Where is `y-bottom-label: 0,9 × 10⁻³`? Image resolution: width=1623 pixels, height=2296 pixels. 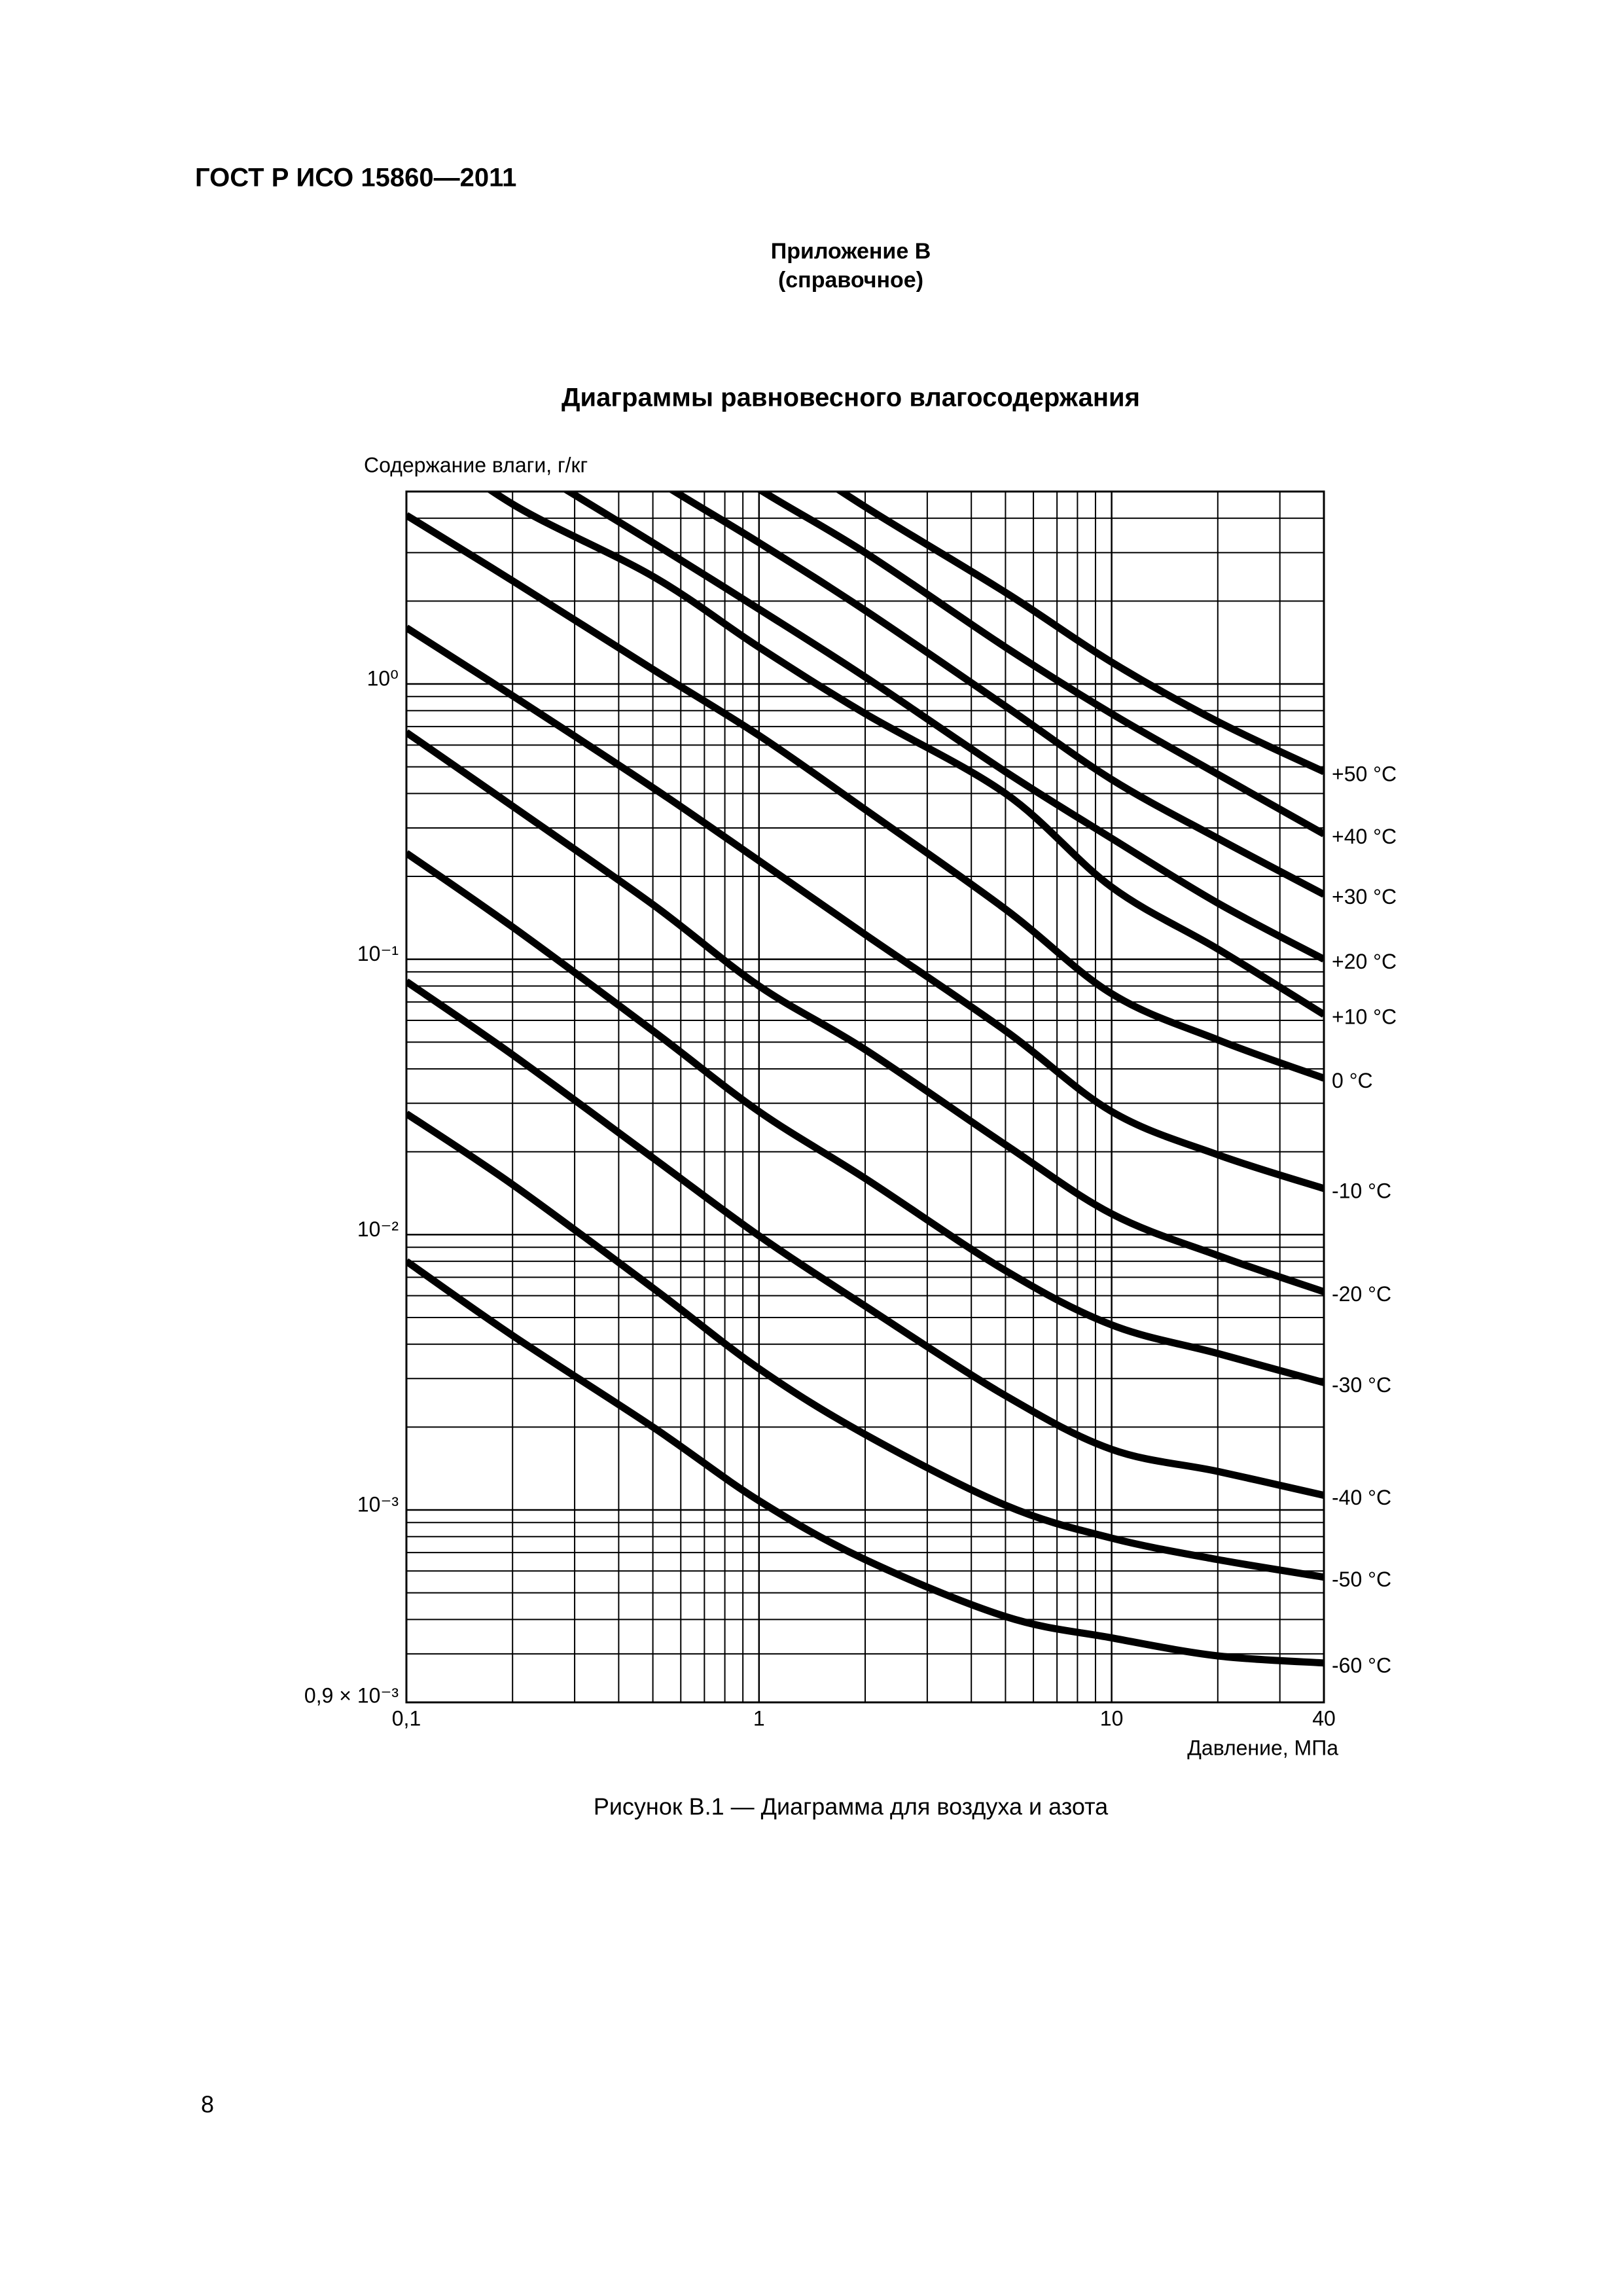 y-bottom-label: 0,9 × 10⁻³ is located at coordinates (351, 1695).